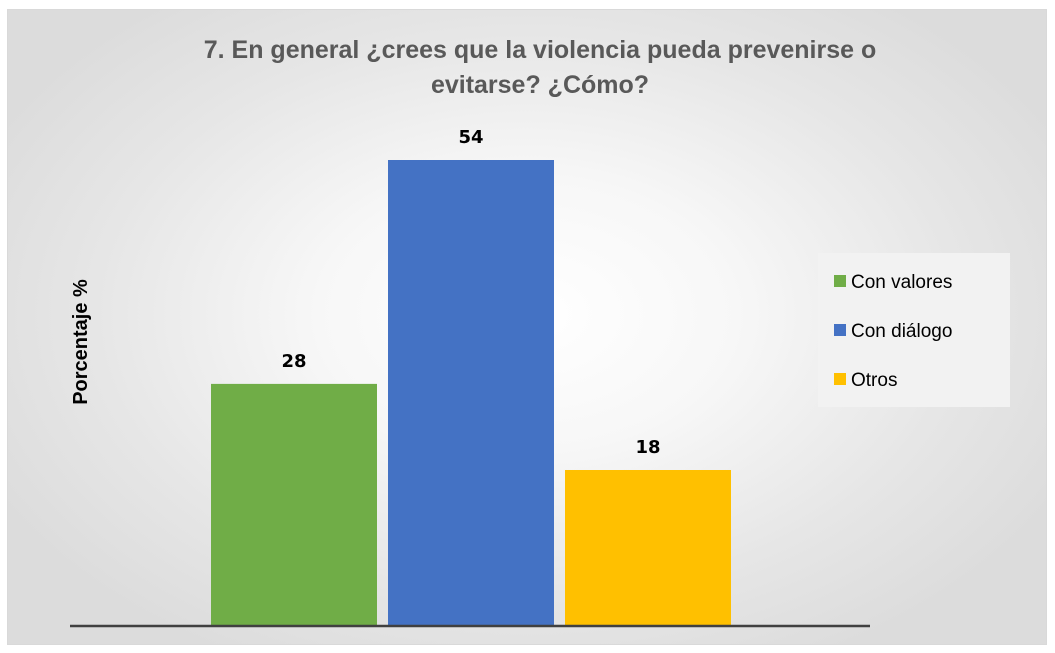  I want to click on legend-items: Con valores Con diálogo Otros, so click(893, 331).